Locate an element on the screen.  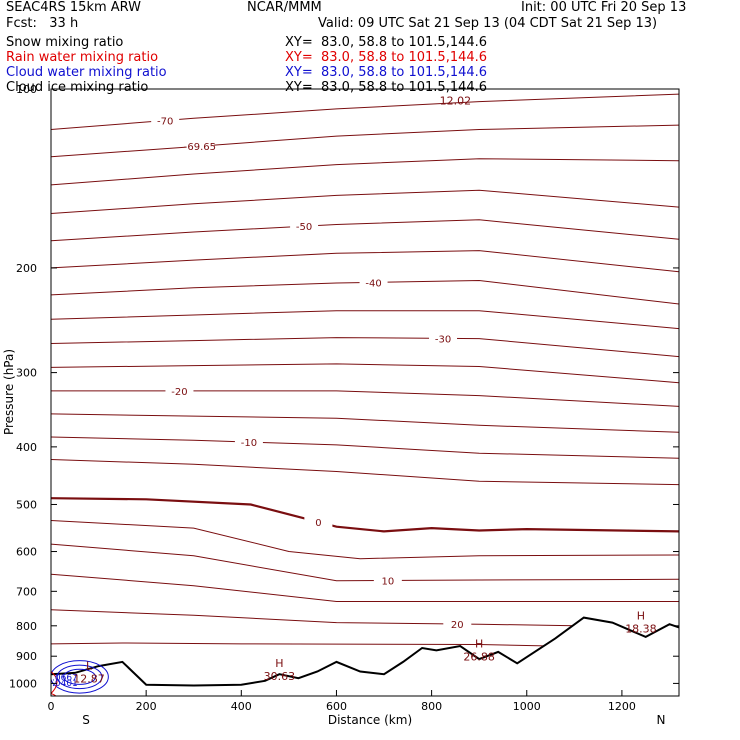
y-tick-label: 300 is located at coordinates (26, 373).